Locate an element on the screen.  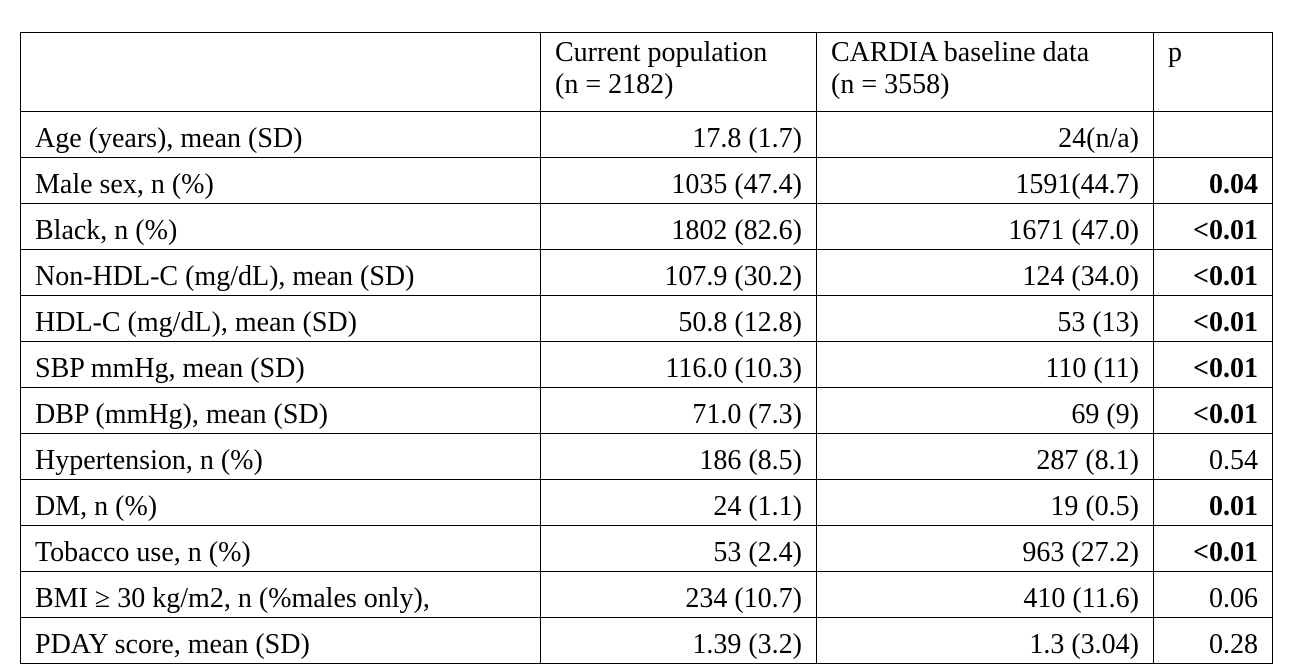
p-value-cell: 0.28 is located at coordinates (1213, 640).